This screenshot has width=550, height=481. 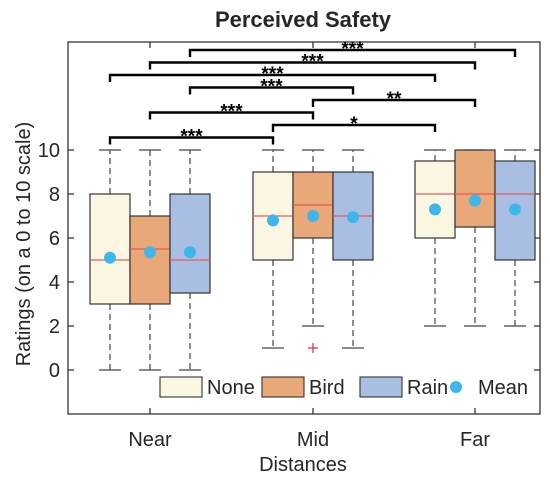 I want to click on x-axis-label: Distances, so click(x=303, y=465).